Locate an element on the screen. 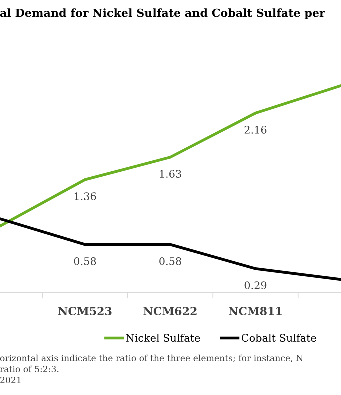  legend-label: Nickel Sulfate is located at coordinates (163, 338).